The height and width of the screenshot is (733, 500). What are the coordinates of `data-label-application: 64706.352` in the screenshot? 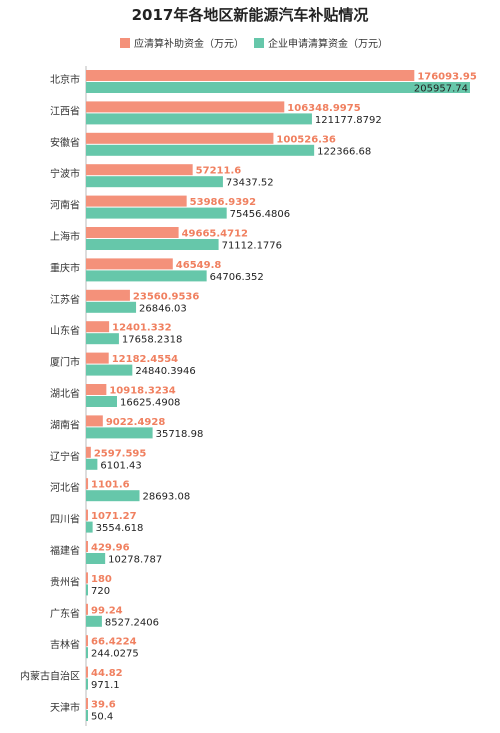 It's located at (237, 277).